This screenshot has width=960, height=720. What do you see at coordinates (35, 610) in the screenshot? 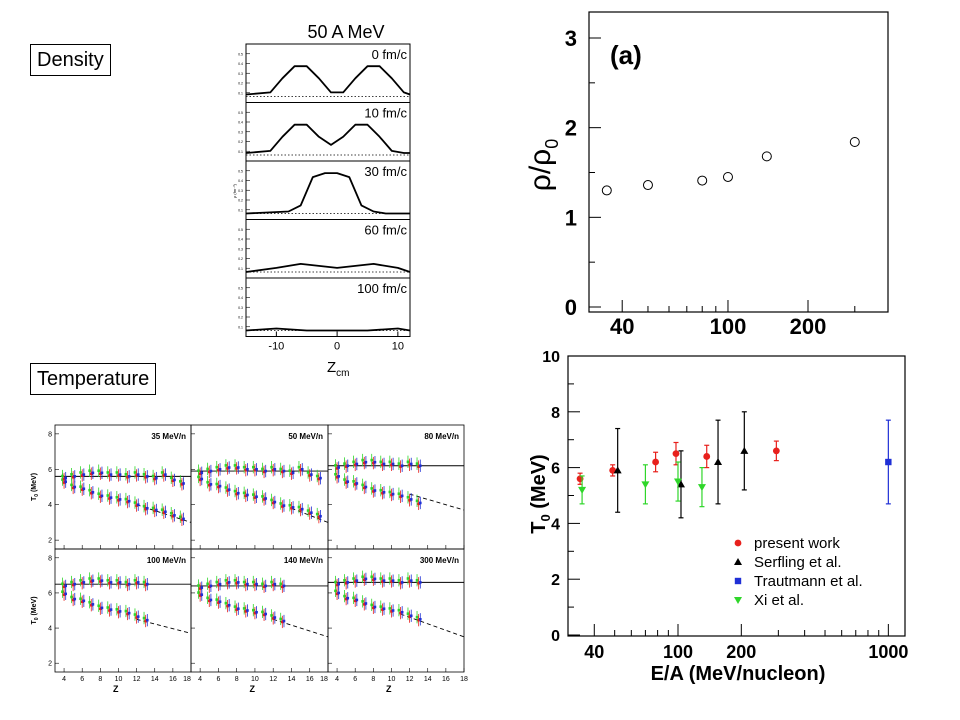
I see `temperature-ylabel: T0 (MeV)` at bounding box center [35, 610].